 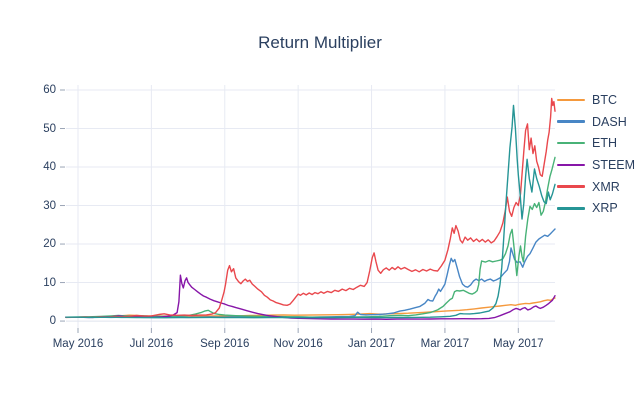 I want to click on legend-item-steem: STEEM, so click(x=596, y=165).